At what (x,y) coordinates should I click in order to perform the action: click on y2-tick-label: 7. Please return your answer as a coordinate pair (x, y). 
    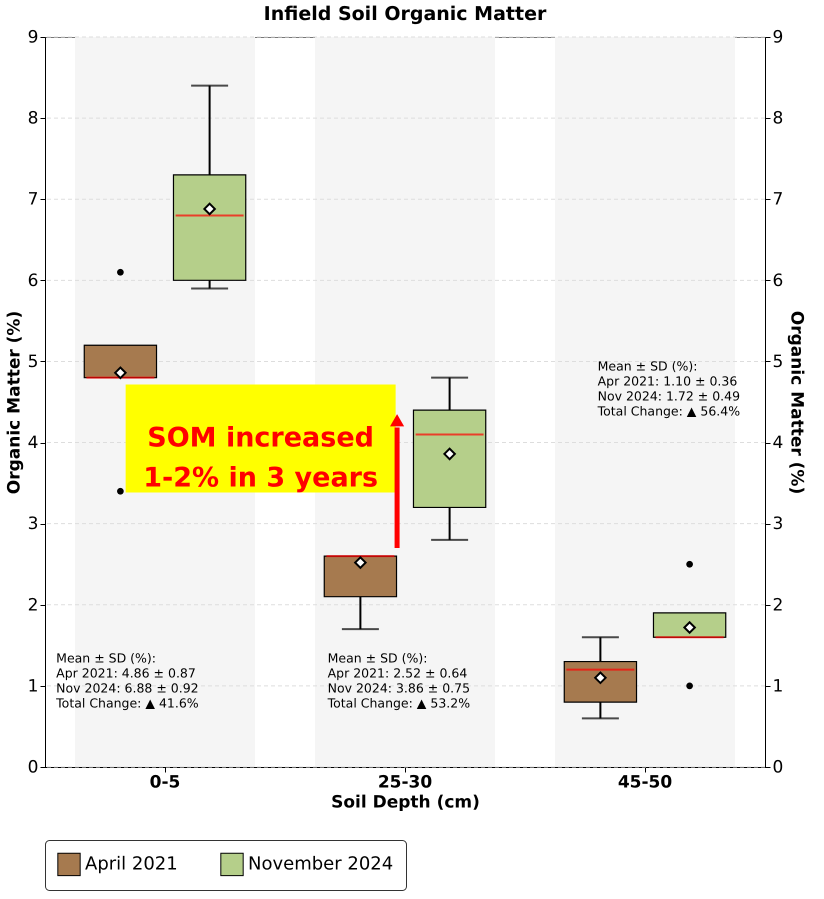
    Looking at the image, I should click on (778, 200).